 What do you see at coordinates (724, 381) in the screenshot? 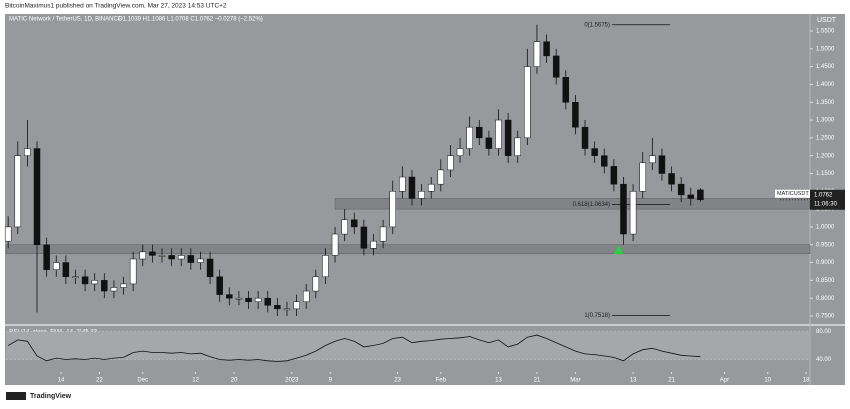
I see `x-tick-label: Apr` at bounding box center [724, 381].